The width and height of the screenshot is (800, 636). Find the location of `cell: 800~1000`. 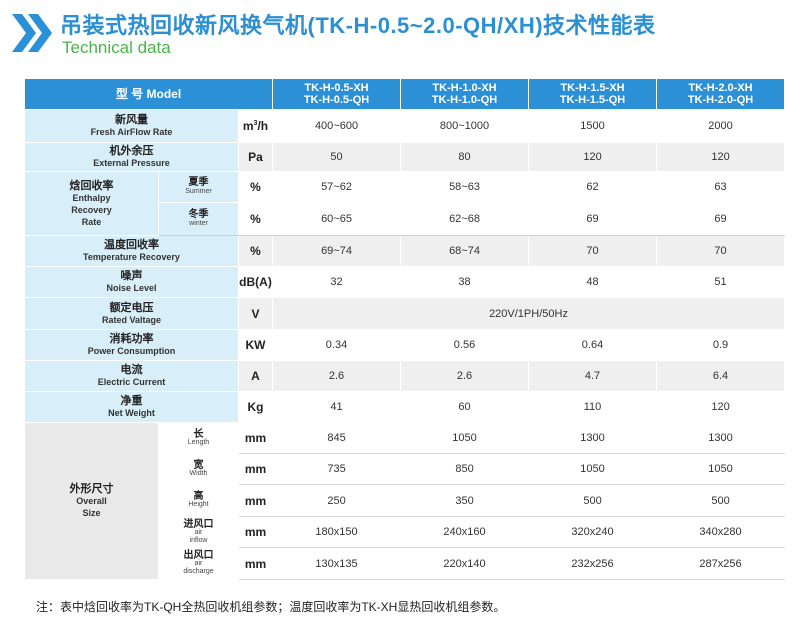

cell: 800~1000 is located at coordinates (465, 126).